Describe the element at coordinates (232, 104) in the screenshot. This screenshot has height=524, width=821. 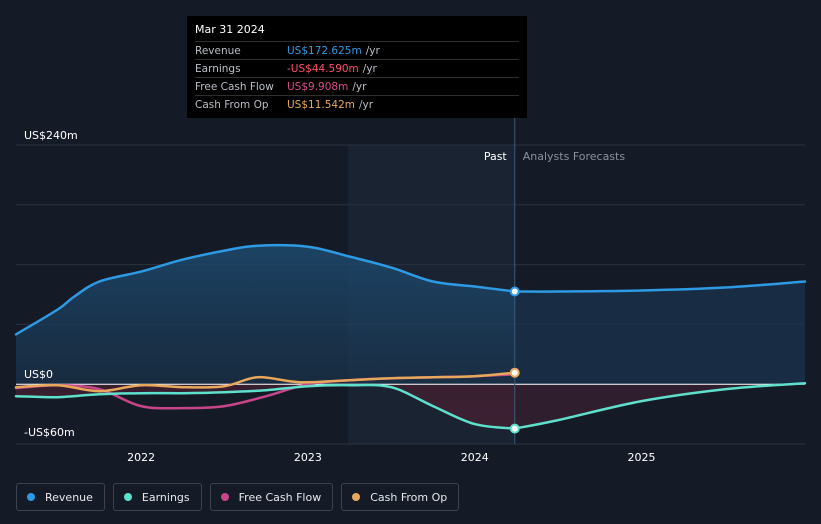
I see `tooltip-label: Cash From Op` at that location.